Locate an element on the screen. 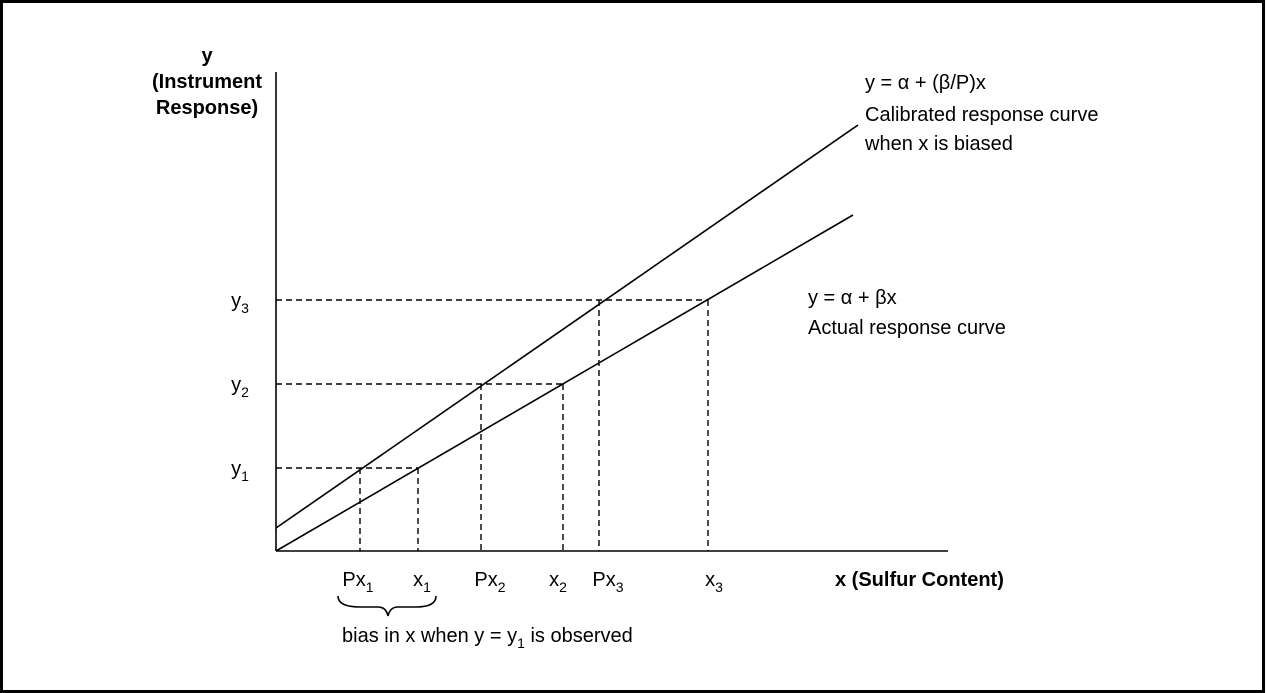 This screenshot has width=1267, height=693. curve-label: Actual response curve is located at coordinates (907, 328).